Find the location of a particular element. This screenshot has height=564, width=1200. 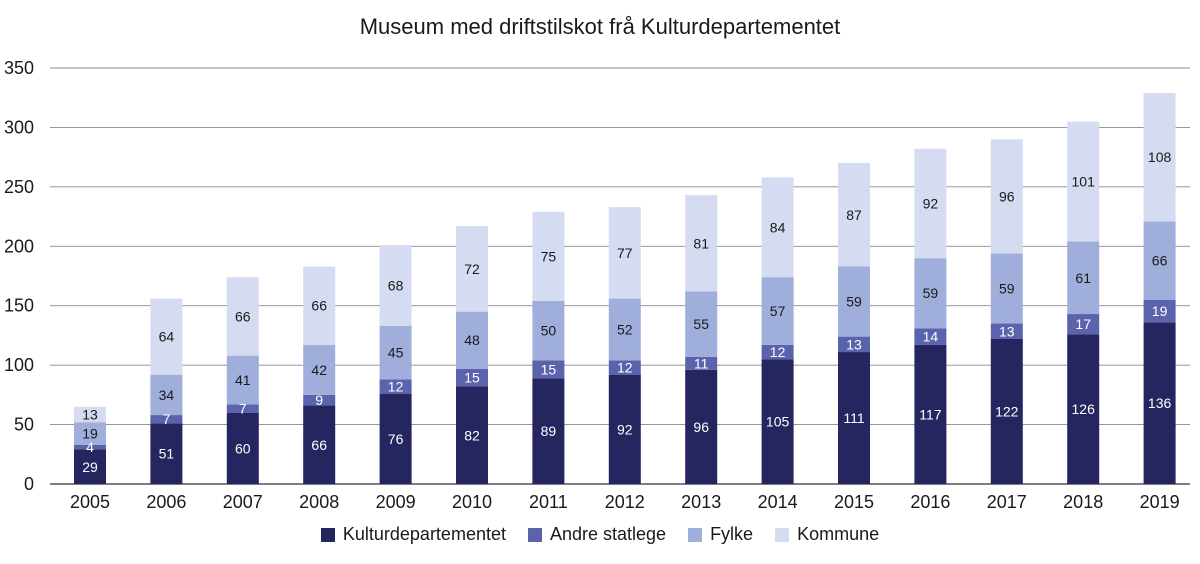

data-label: 11 is located at coordinates (701, 363).